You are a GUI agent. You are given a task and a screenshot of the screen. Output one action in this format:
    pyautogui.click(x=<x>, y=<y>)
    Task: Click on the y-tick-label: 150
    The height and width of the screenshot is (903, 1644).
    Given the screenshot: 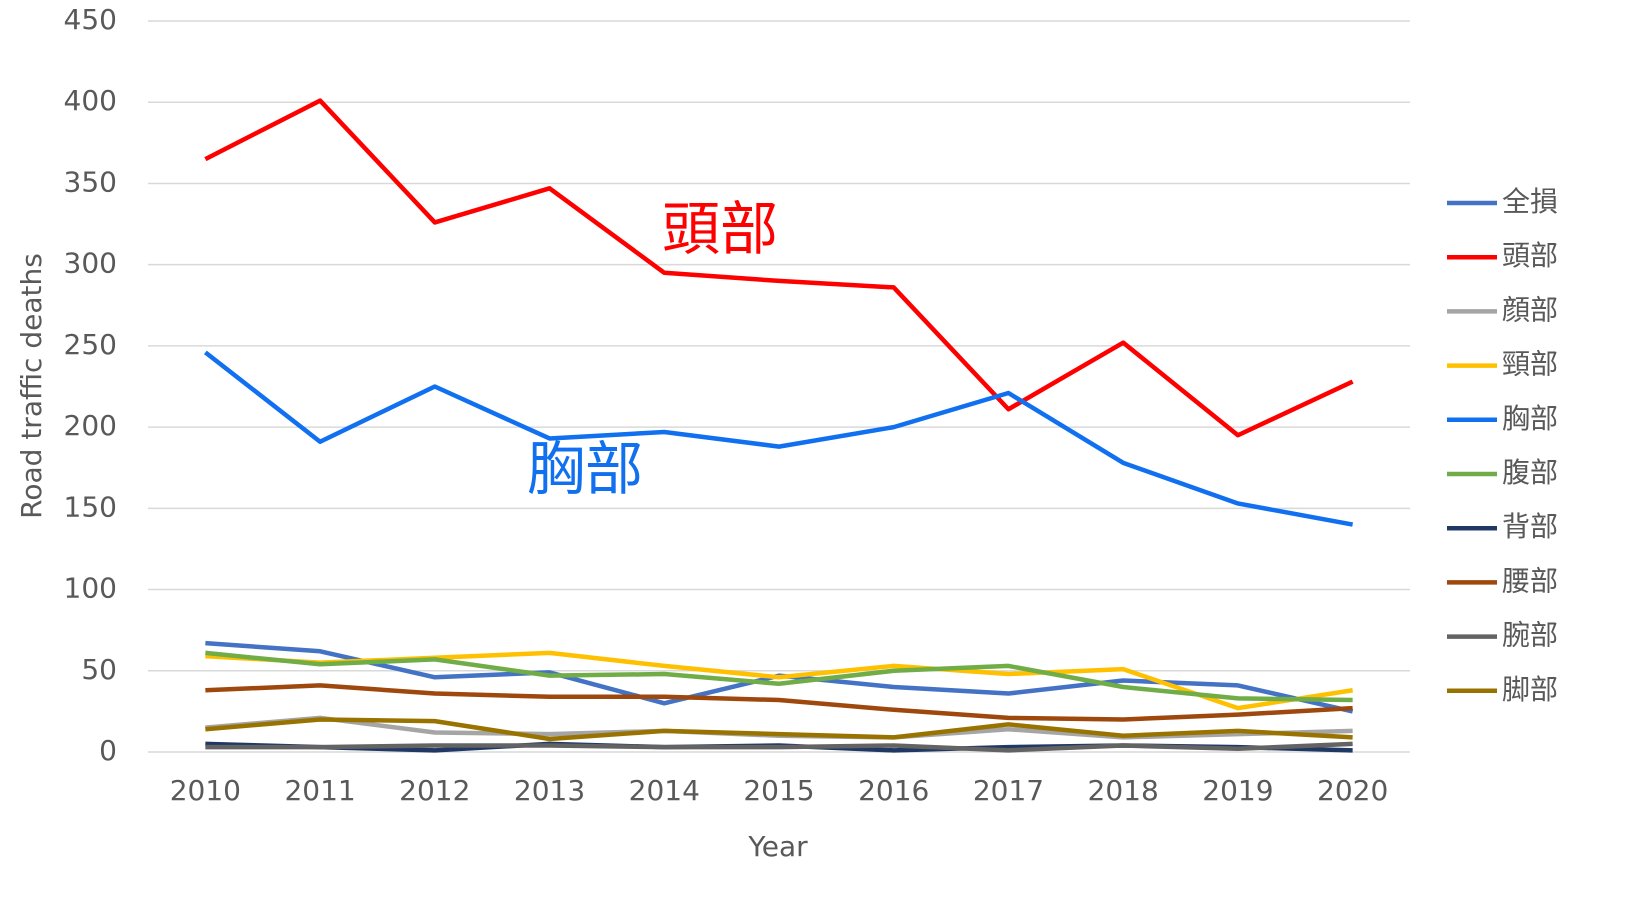 What is the action you would take?
    pyautogui.click(x=90, y=506)
    